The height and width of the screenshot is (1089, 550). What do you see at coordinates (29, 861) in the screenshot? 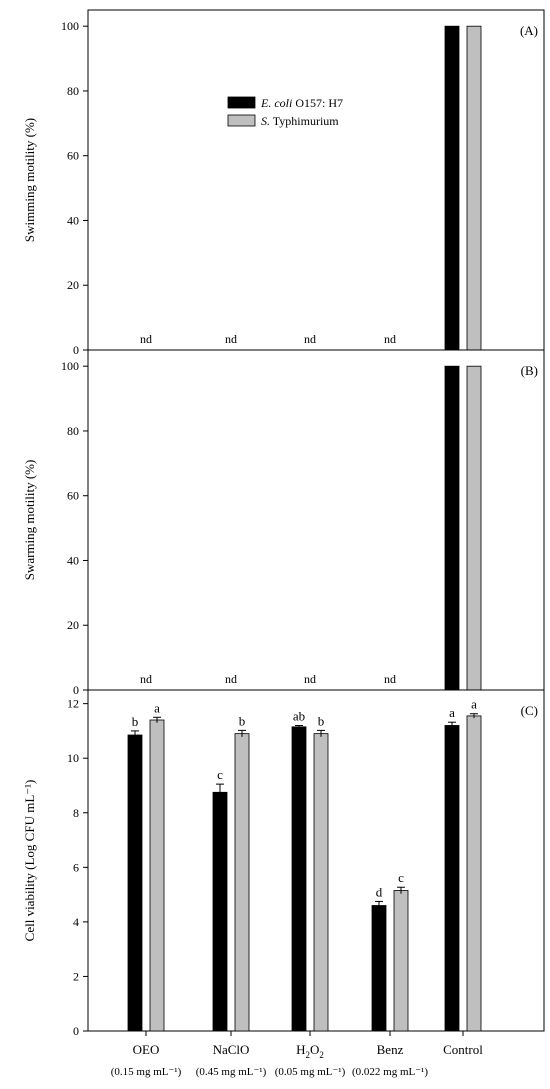
I see `y-axis-label: Cell viability (Log CFU mL⁻¹)` at bounding box center [29, 861].